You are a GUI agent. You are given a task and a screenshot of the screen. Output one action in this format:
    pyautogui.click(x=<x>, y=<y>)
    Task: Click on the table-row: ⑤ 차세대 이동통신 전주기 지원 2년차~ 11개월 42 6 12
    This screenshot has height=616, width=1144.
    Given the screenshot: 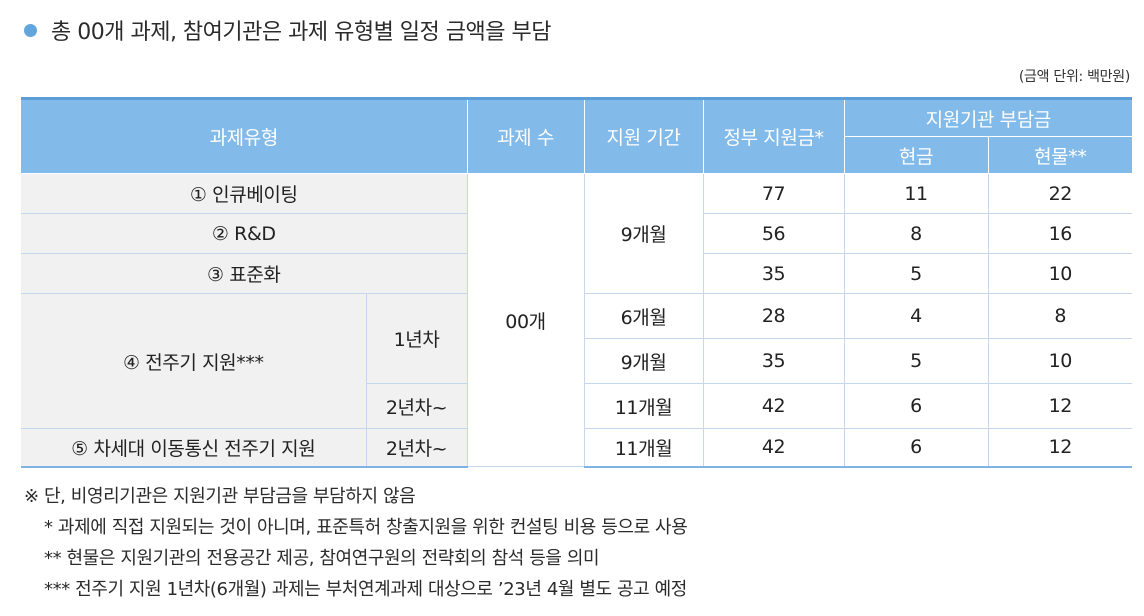 What is the action you would take?
    pyautogui.click(x=577, y=448)
    